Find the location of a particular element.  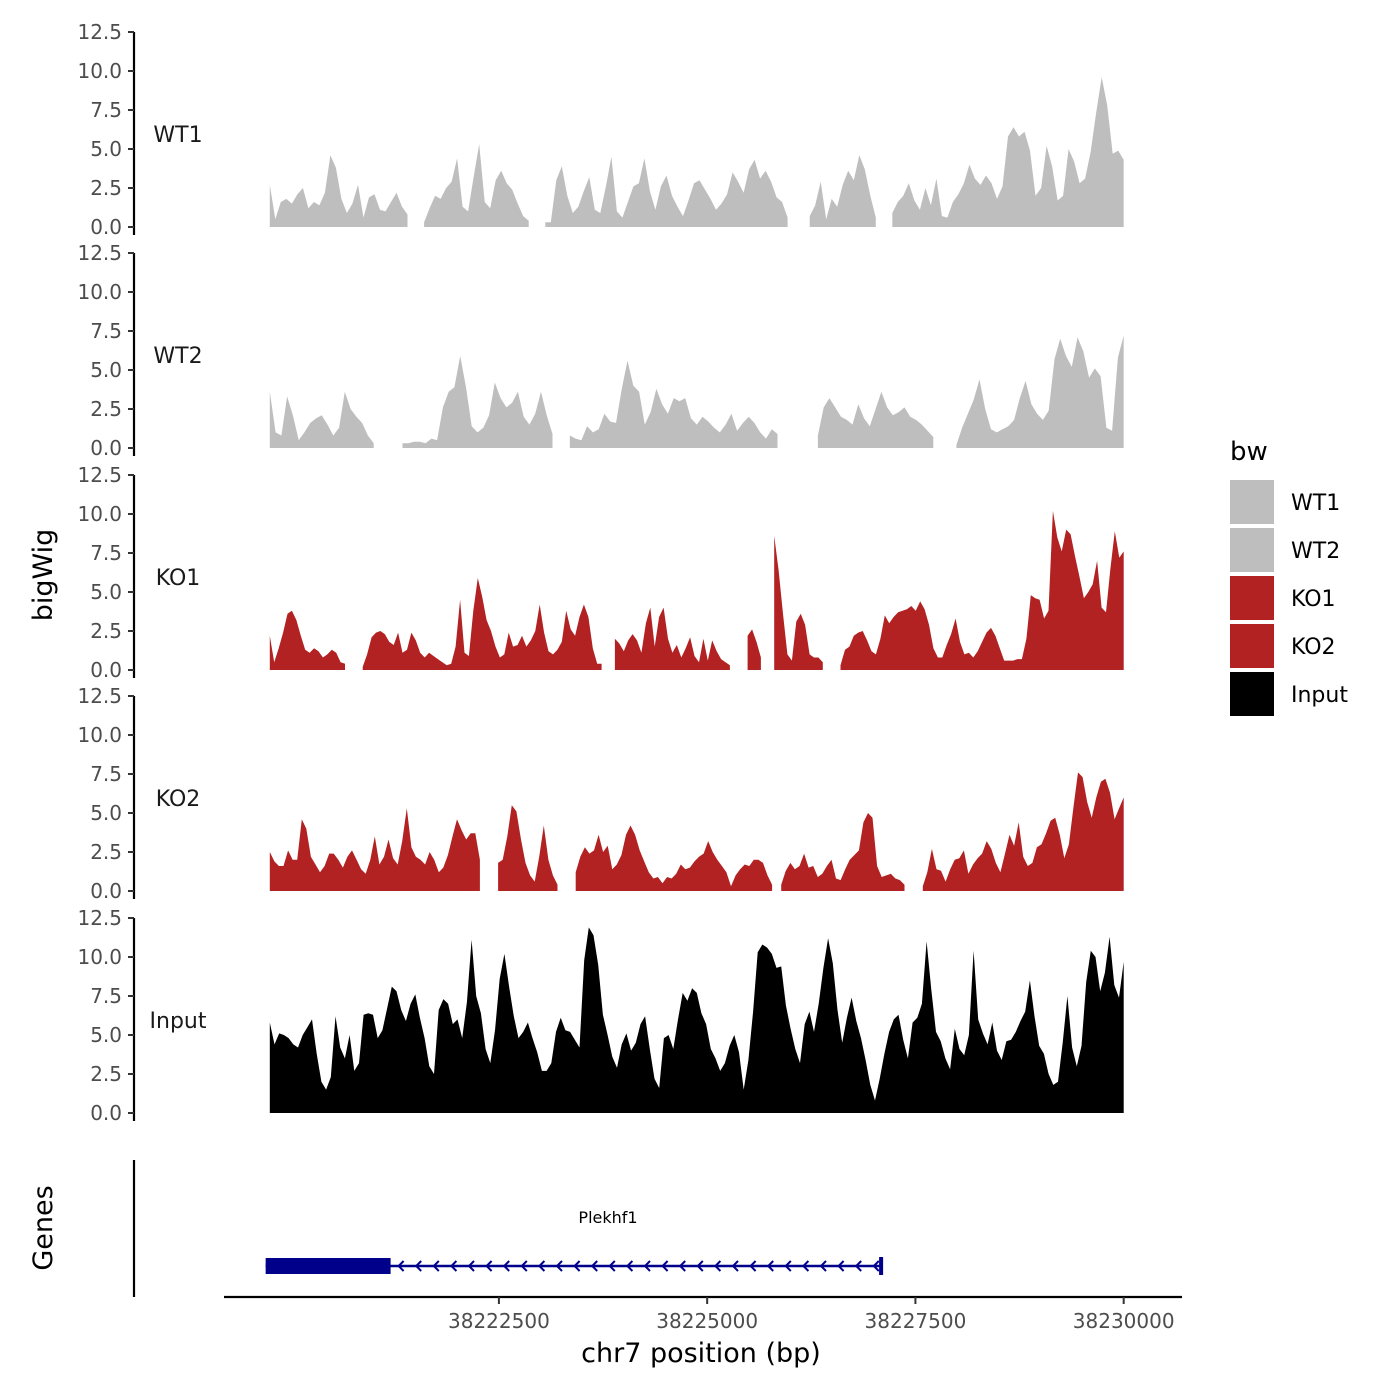

track-wt1: 0.0 2.5 5.0 7.5 10.0 12.5 WT1 is located at coordinates (600, 129).